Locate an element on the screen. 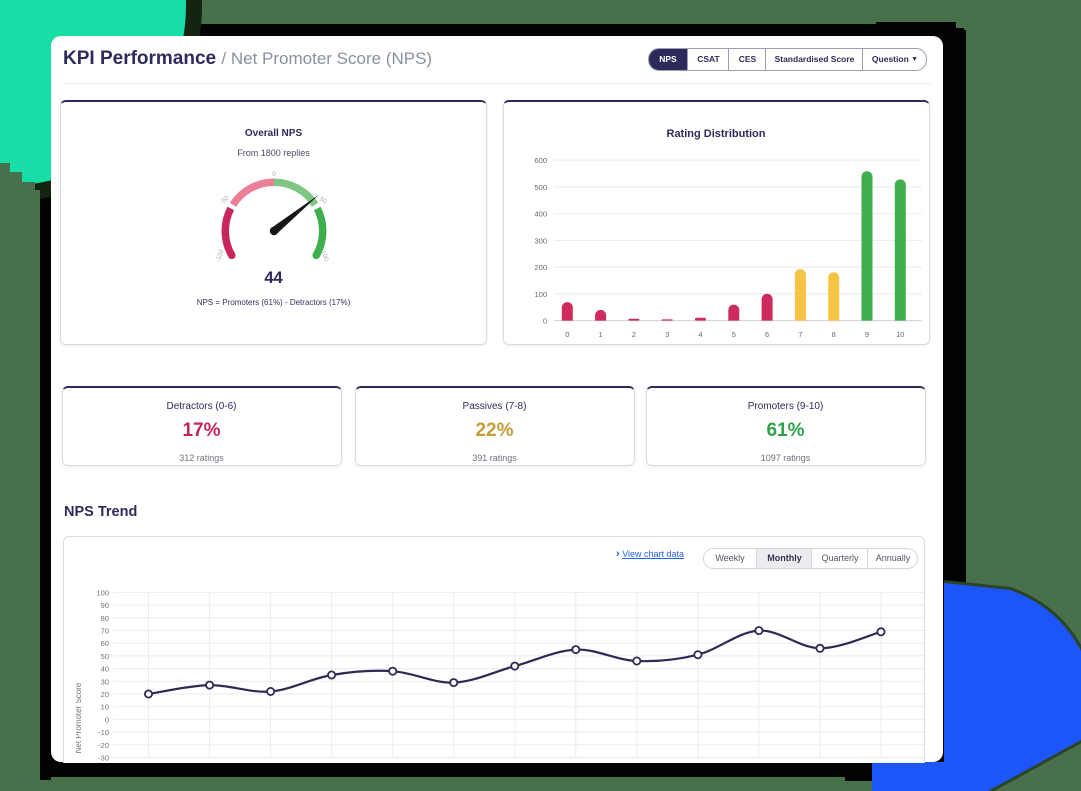 This screenshot has height=791, width=1081. svg-text: 6 is located at coordinates (767, 334).